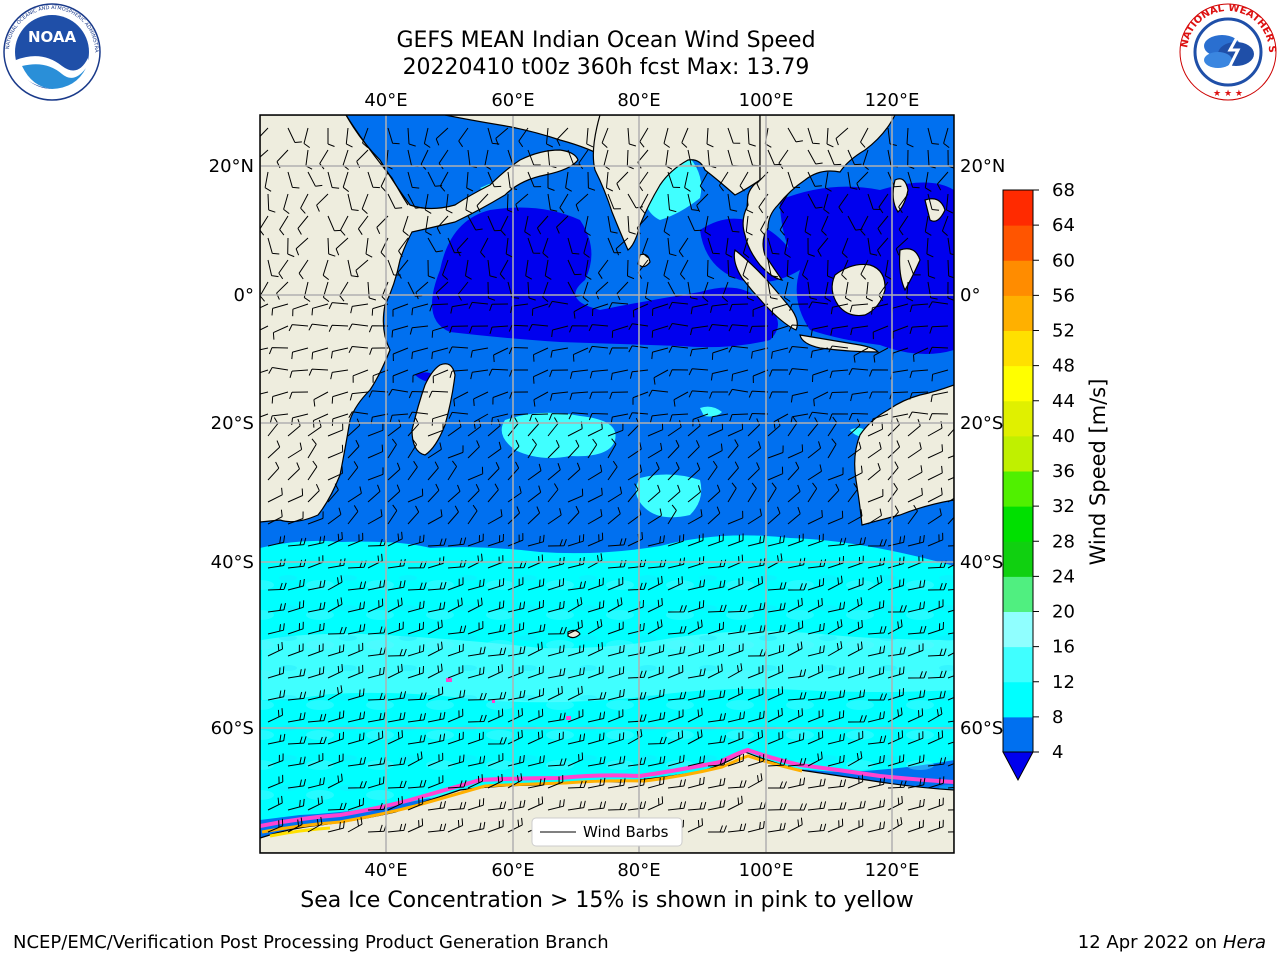 The height and width of the screenshot is (960, 1280). What do you see at coordinates (232, 423) in the screenshot?
I see `lat-label-left-20s: 20°S` at bounding box center [232, 423].